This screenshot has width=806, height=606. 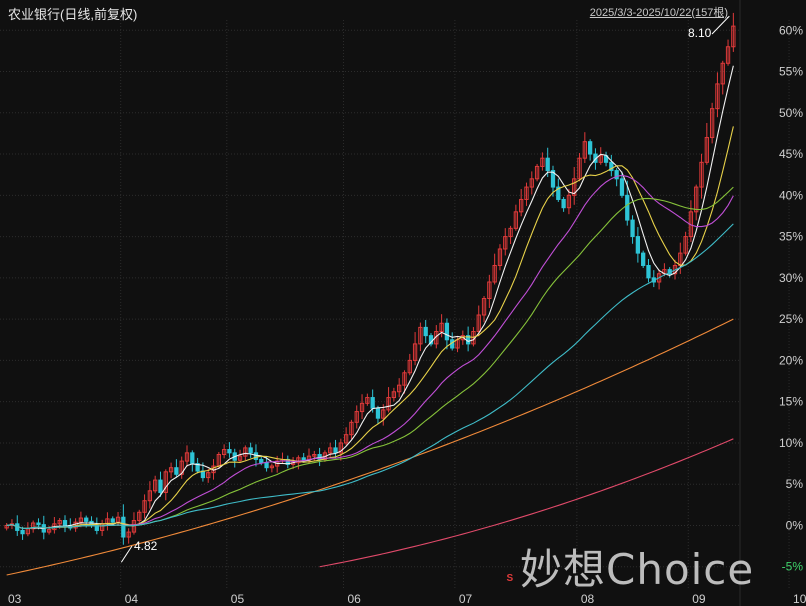 What do you see at coordinates (73, 14) in the screenshot?
I see `chart-title: 农业银行(日线,前复权)` at bounding box center [73, 14].